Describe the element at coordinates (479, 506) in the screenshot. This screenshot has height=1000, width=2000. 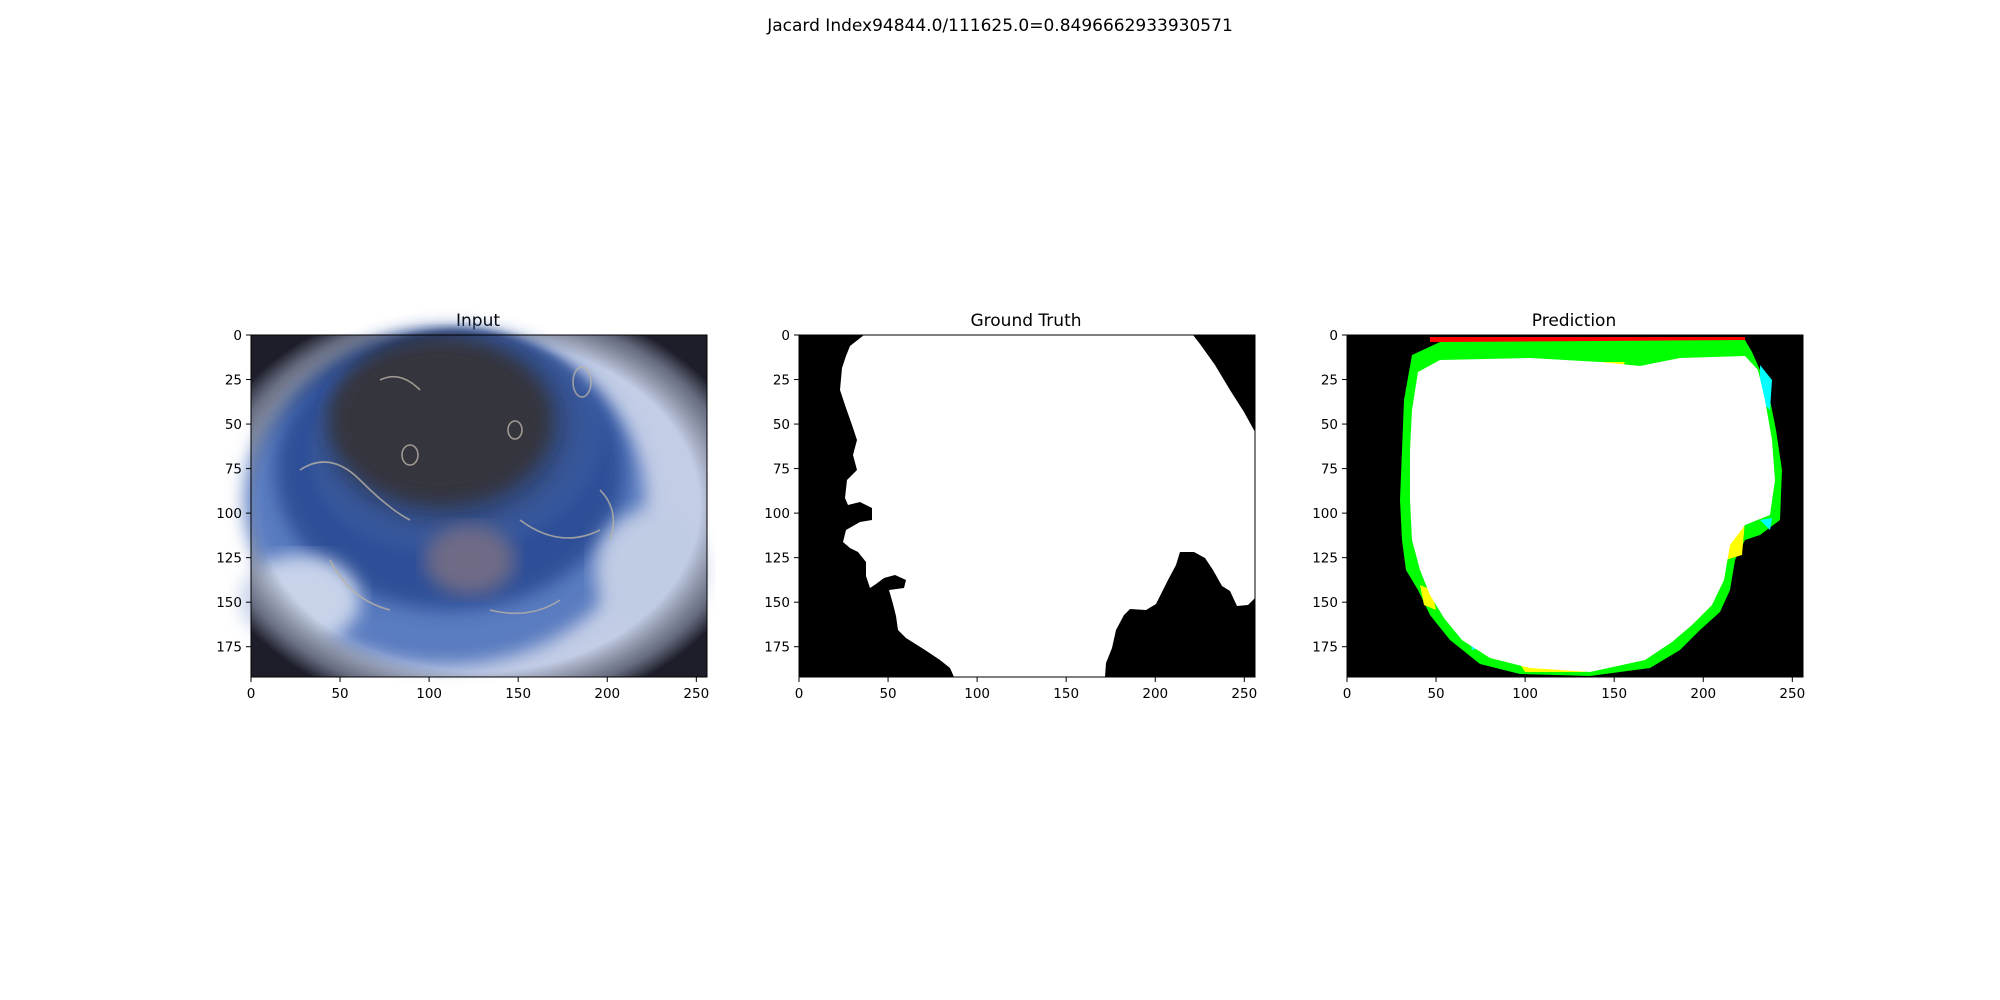
I see `input-axes-frame` at that location.